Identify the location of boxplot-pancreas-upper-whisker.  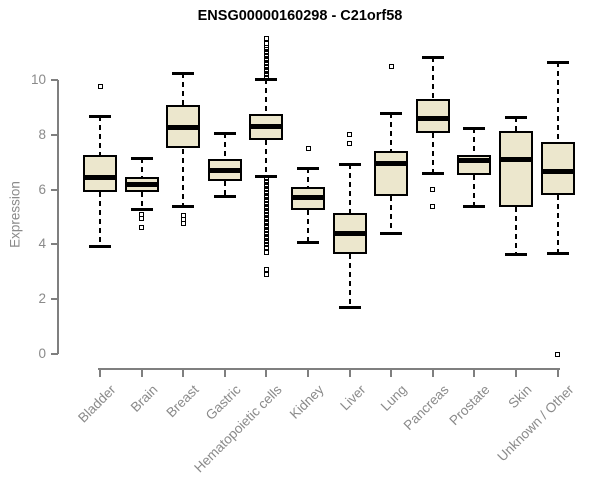
(432, 78).